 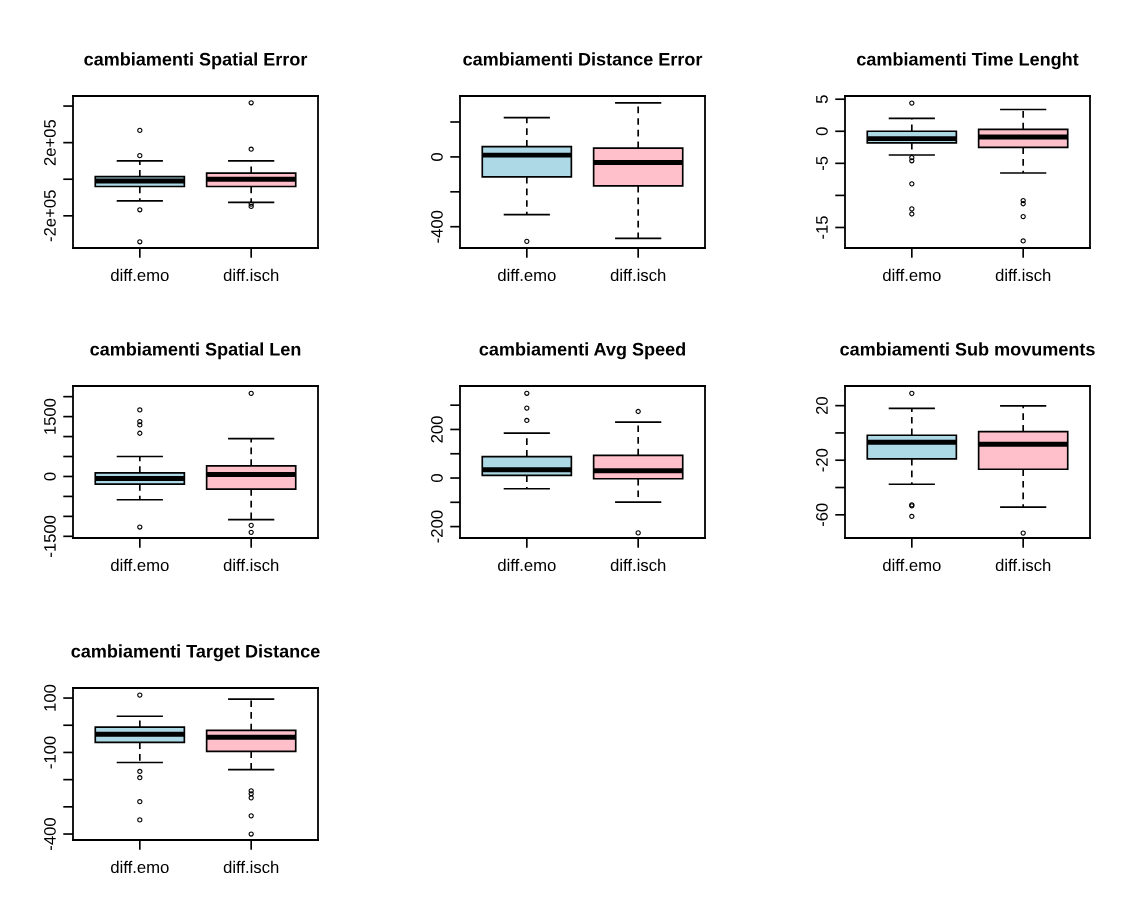 What do you see at coordinates (437, 526) in the screenshot?
I see `y-tick-label: -200` at bounding box center [437, 526].